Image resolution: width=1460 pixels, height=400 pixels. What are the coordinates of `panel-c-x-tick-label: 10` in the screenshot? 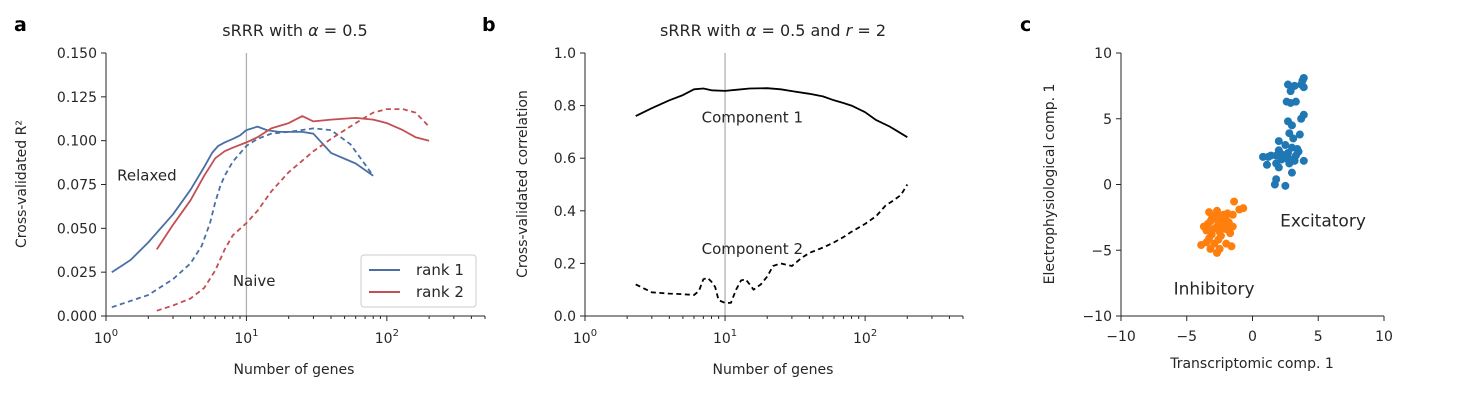 It's located at (1384, 337).